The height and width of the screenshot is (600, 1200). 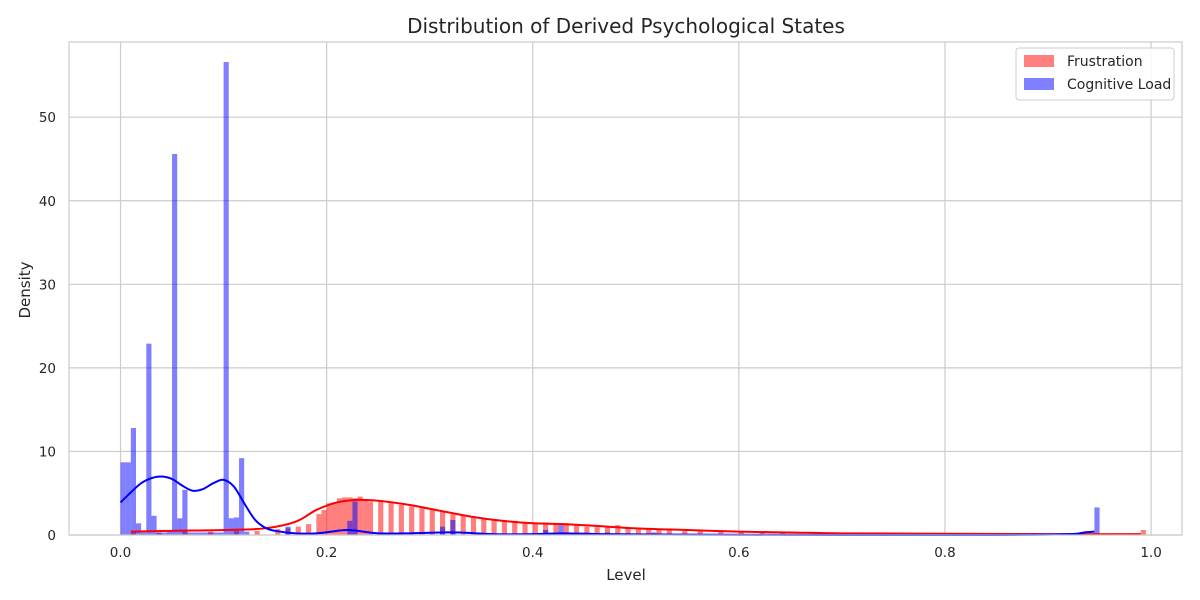 I want to click on kde-line-frustration, so click(x=635, y=517).